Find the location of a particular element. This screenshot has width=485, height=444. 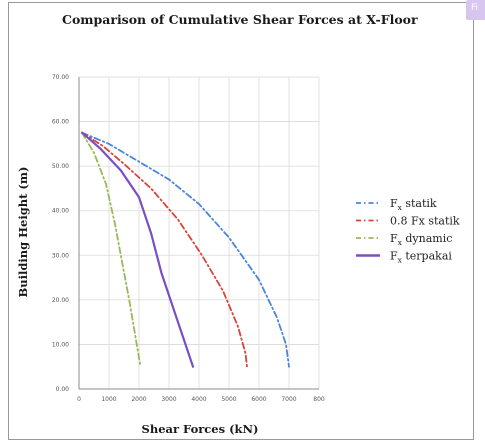

legend-label-fx-dynamic: Fx dynamic is located at coordinates (421, 239).